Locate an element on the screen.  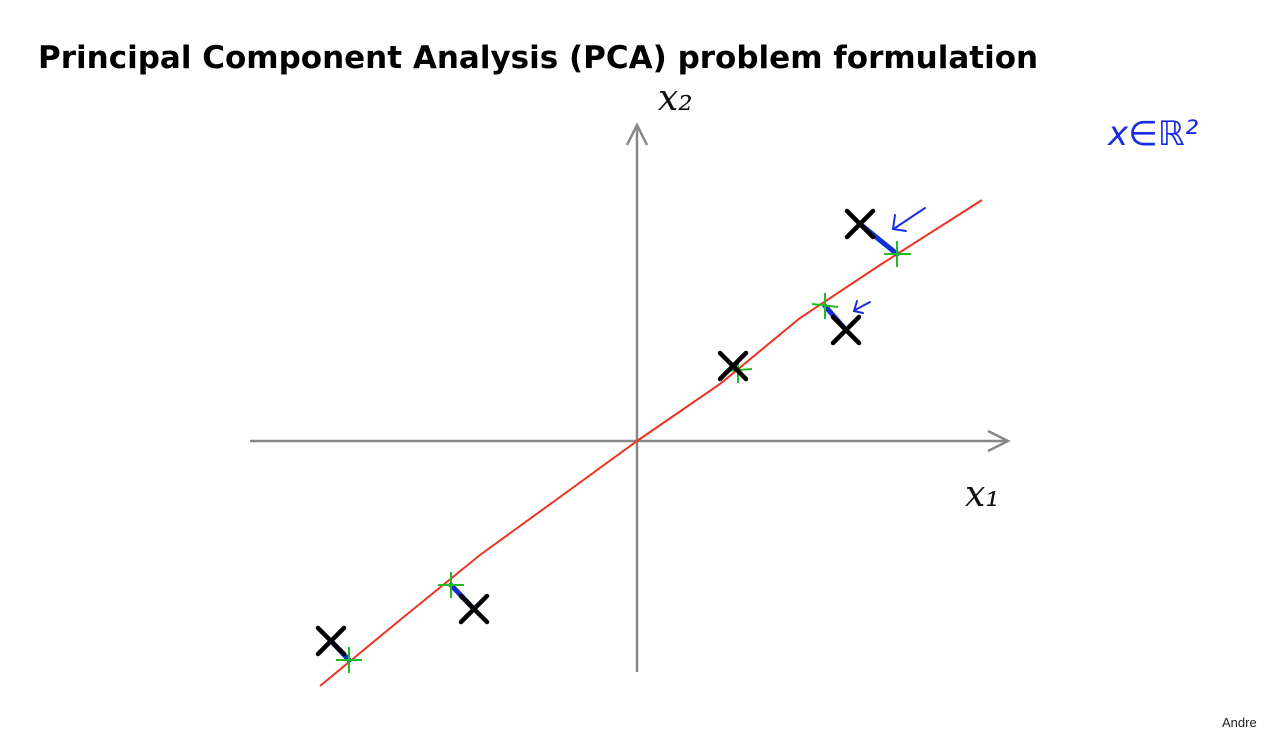
hand-arrows is located at coordinates (889, 260).